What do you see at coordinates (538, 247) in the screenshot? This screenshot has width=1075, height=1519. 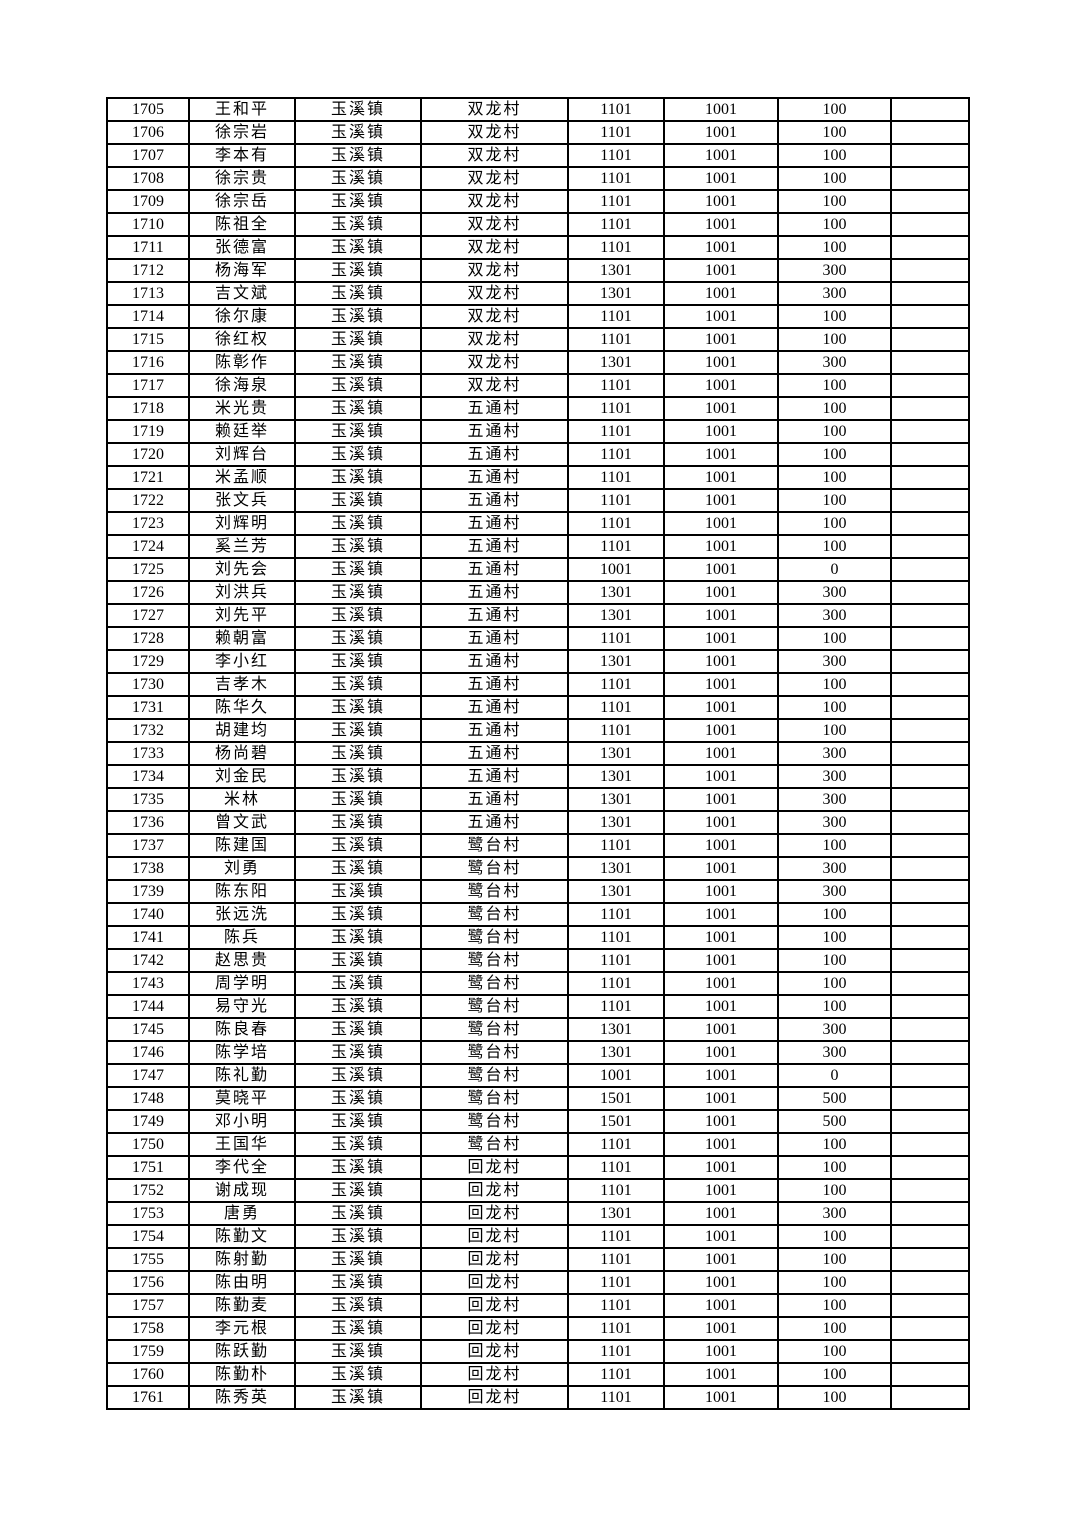 I see `table-row: 1711 张德富 玉溪镇 双龙村 1101 1001 100` at bounding box center [538, 247].